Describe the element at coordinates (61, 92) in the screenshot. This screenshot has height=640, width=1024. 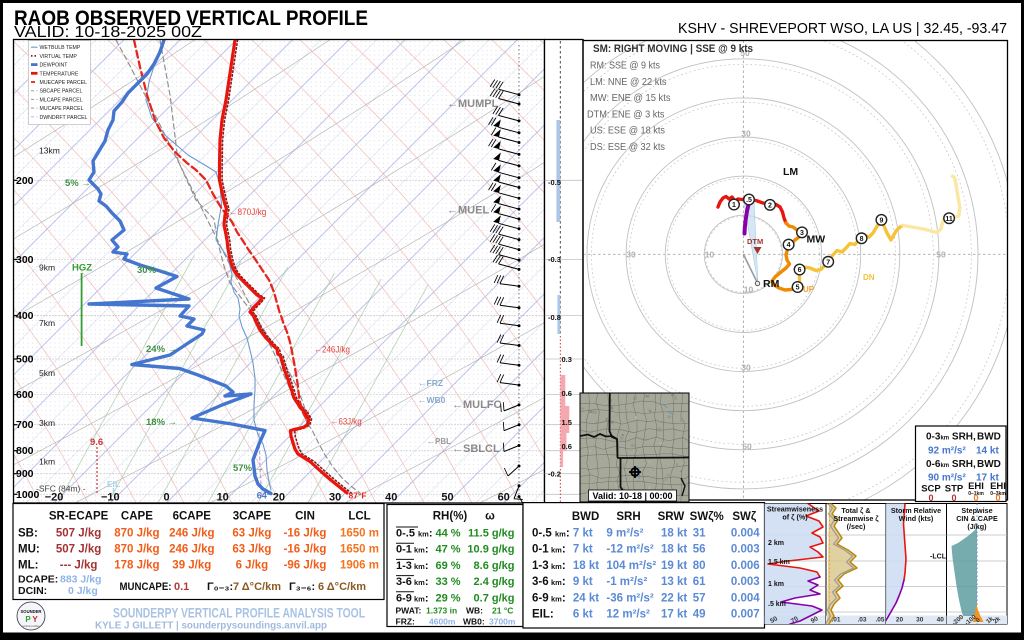
I see `svg-text: SBCAPE PARCEL` at that location.